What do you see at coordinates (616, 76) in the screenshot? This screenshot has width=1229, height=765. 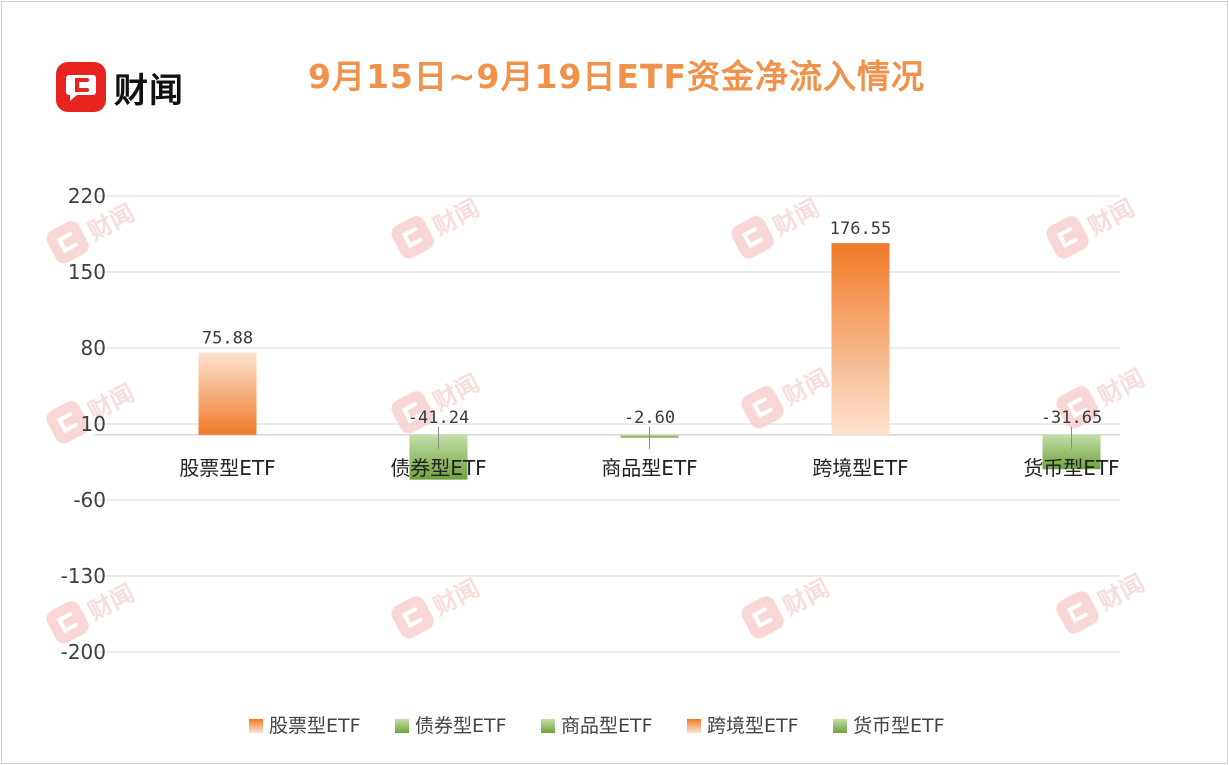 I see `chart-title: 9月15日~9月19日ETF资金净流入情况` at bounding box center [616, 76].